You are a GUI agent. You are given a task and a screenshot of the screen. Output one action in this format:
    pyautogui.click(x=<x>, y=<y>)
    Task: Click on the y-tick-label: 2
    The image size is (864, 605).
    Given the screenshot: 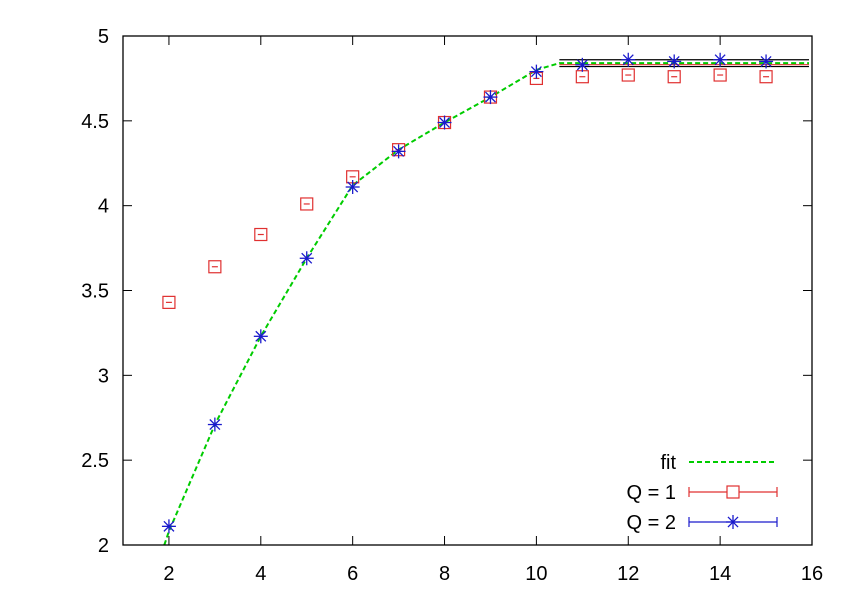 What is the action you would take?
    pyautogui.click(x=103, y=546)
    